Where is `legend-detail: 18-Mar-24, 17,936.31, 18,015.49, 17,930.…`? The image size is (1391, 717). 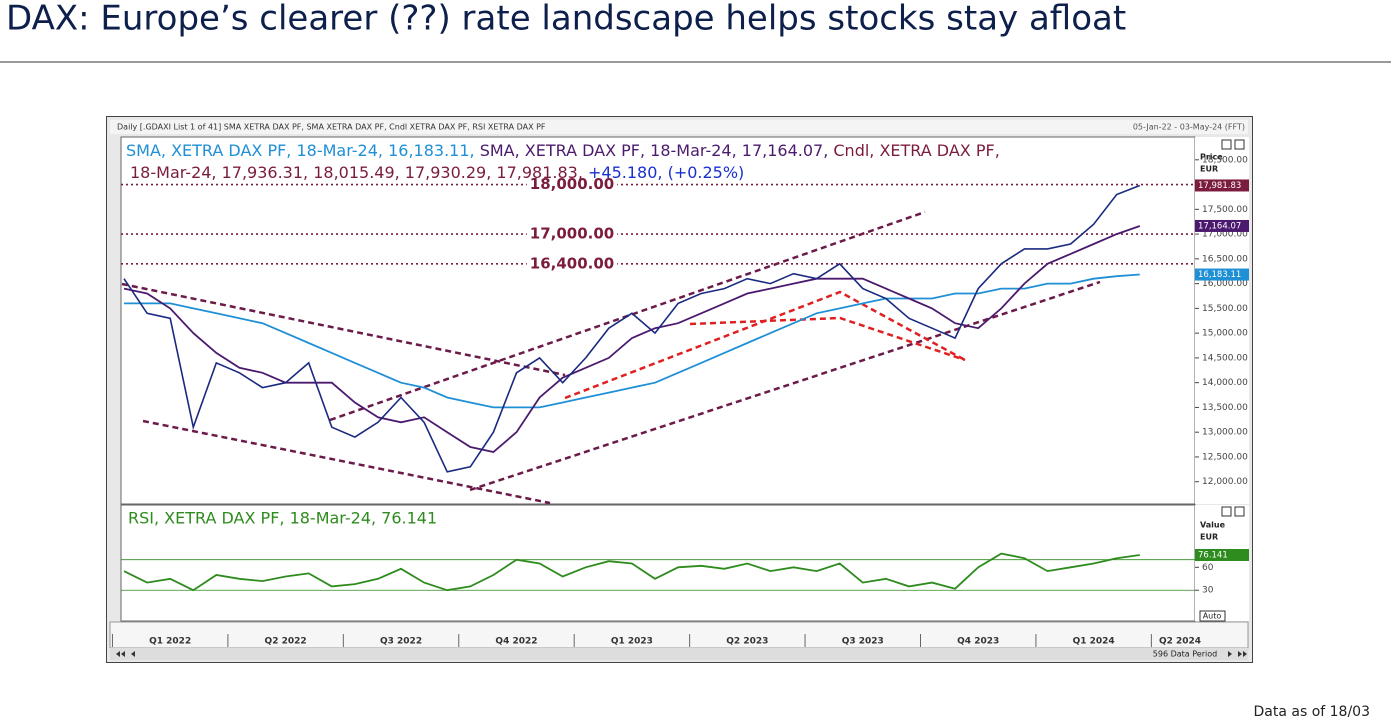 legend-detail: 18-Mar-24, 17,936.31, 18,015.49, 17,930.… is located at coordinates (437, 172).